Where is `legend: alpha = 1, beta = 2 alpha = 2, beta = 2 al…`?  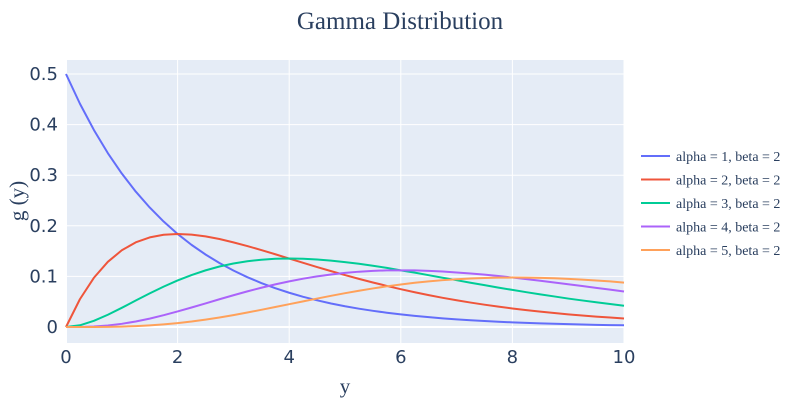
legend: alpha = 1, beta = 2 alpha = 2, beta = 2 al… is located at coordinates (710, 204).